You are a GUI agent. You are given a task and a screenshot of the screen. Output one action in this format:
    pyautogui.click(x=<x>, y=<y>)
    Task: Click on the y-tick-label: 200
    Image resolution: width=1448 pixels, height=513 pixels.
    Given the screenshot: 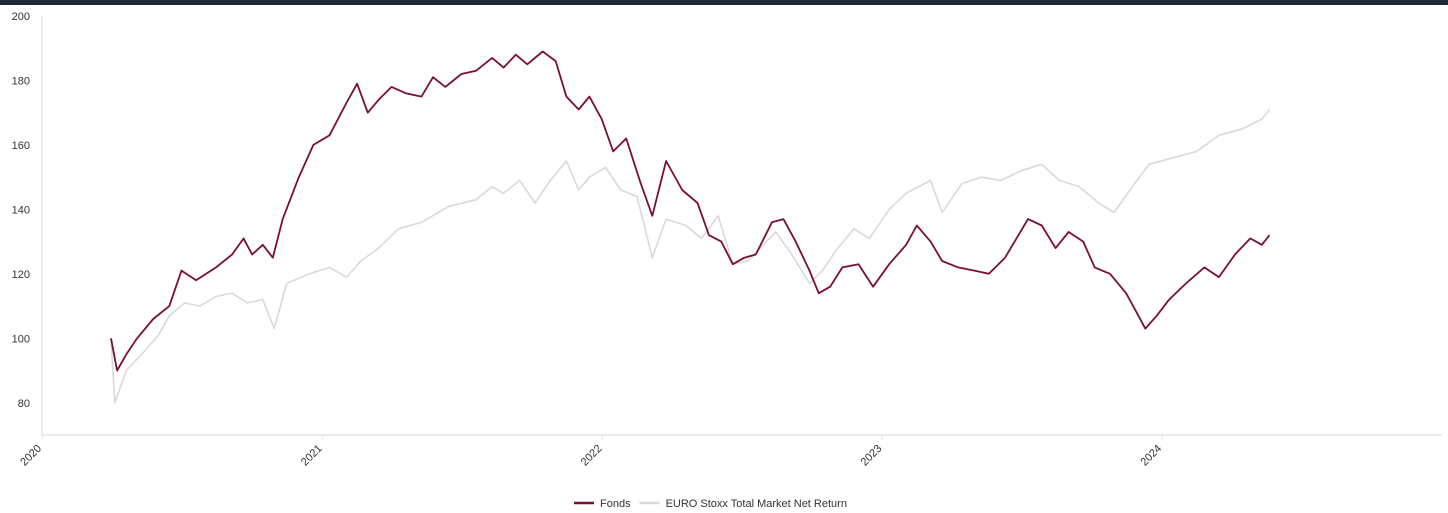 What is the action you would take?
    pyautogui.click(x=21, y=17)
    